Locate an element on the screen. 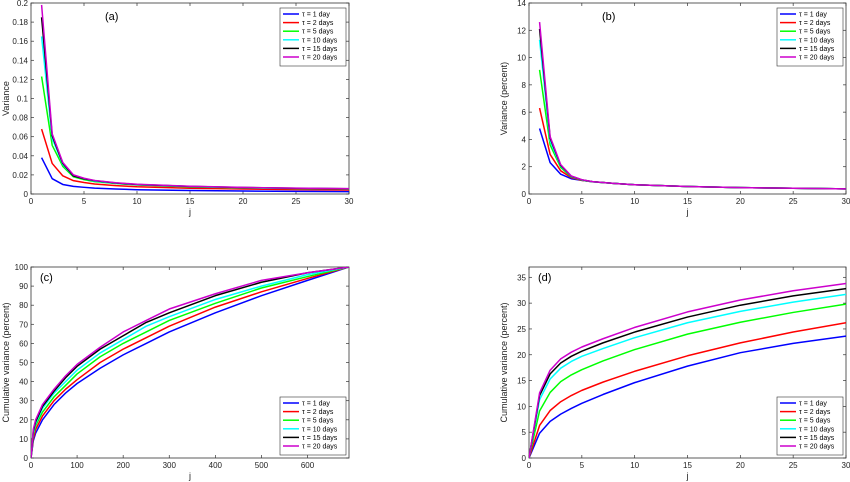 Image resolution: width=850 pixels, height=482 pixels. y-tick-label: 0.02 is located at coordinates (20, 175).